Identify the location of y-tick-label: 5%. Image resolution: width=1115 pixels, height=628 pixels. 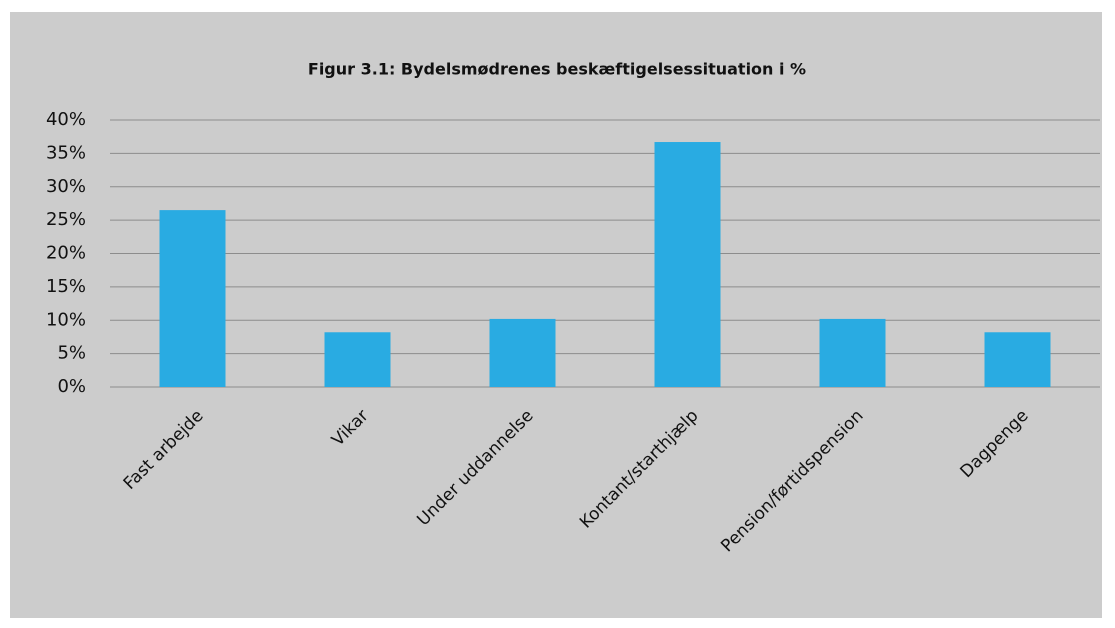
(71, 353).